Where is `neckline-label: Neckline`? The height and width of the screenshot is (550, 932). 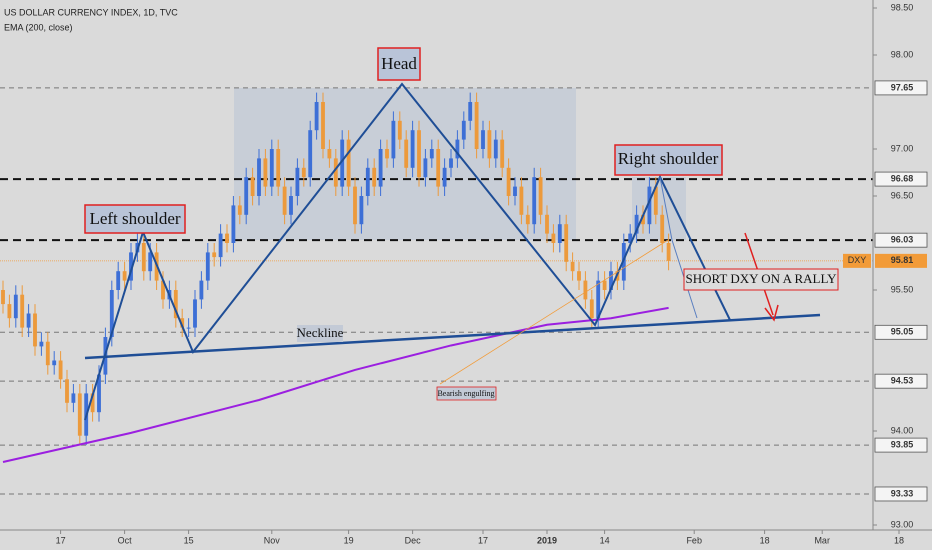 neckline-label: Neckline is located at coordinates (320, 332).